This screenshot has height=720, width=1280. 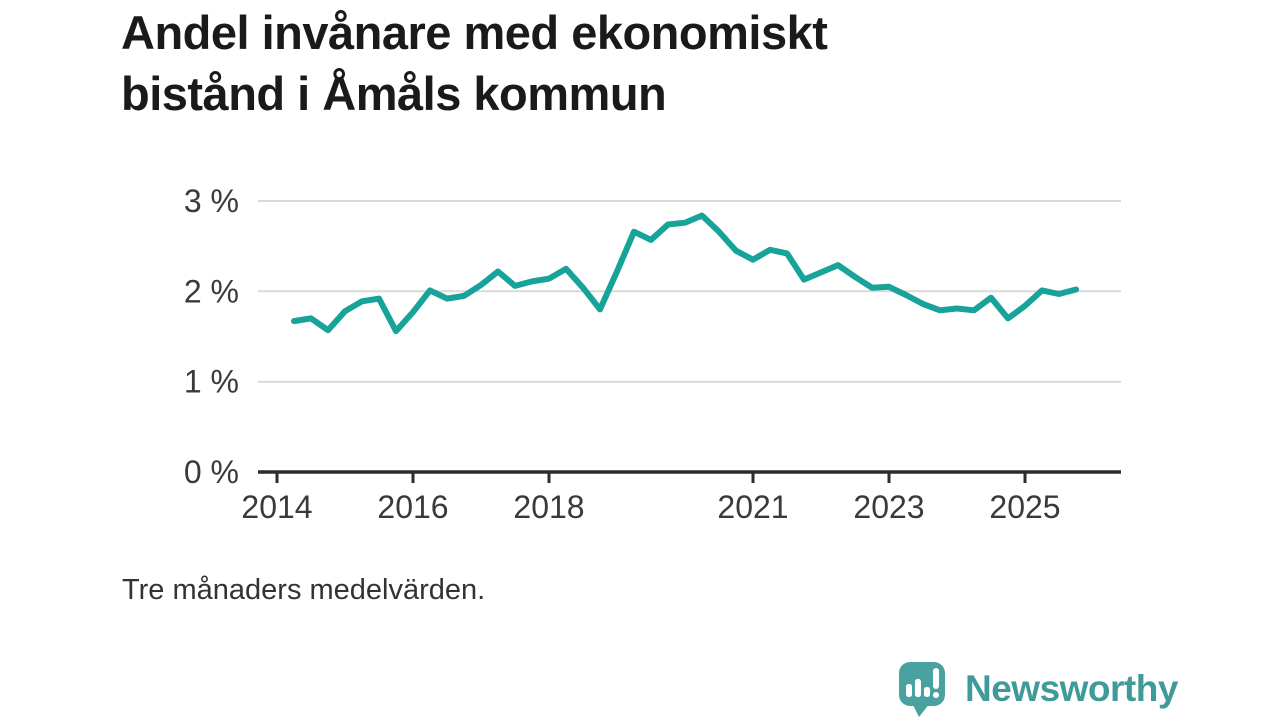 I want to click on x-tick-label: 2016, so click(x=412, y=507).